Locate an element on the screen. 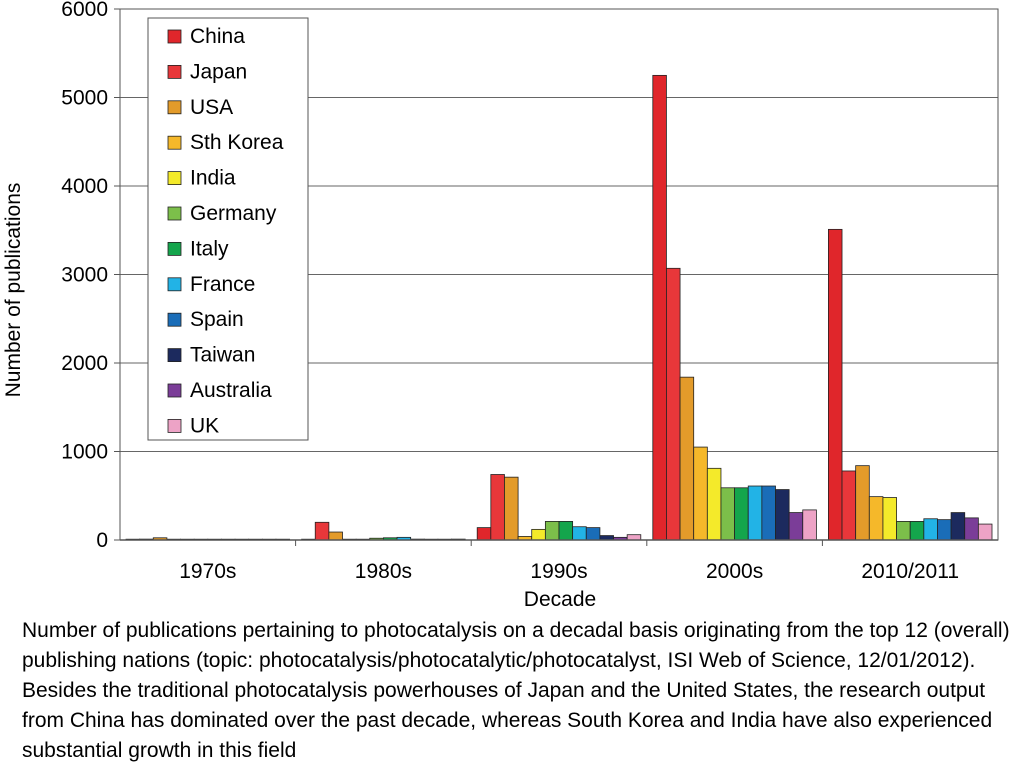 The width and height of the screenshot is (1024, 768). x-tick-label: 2000s is located at coordinates (734, 571).